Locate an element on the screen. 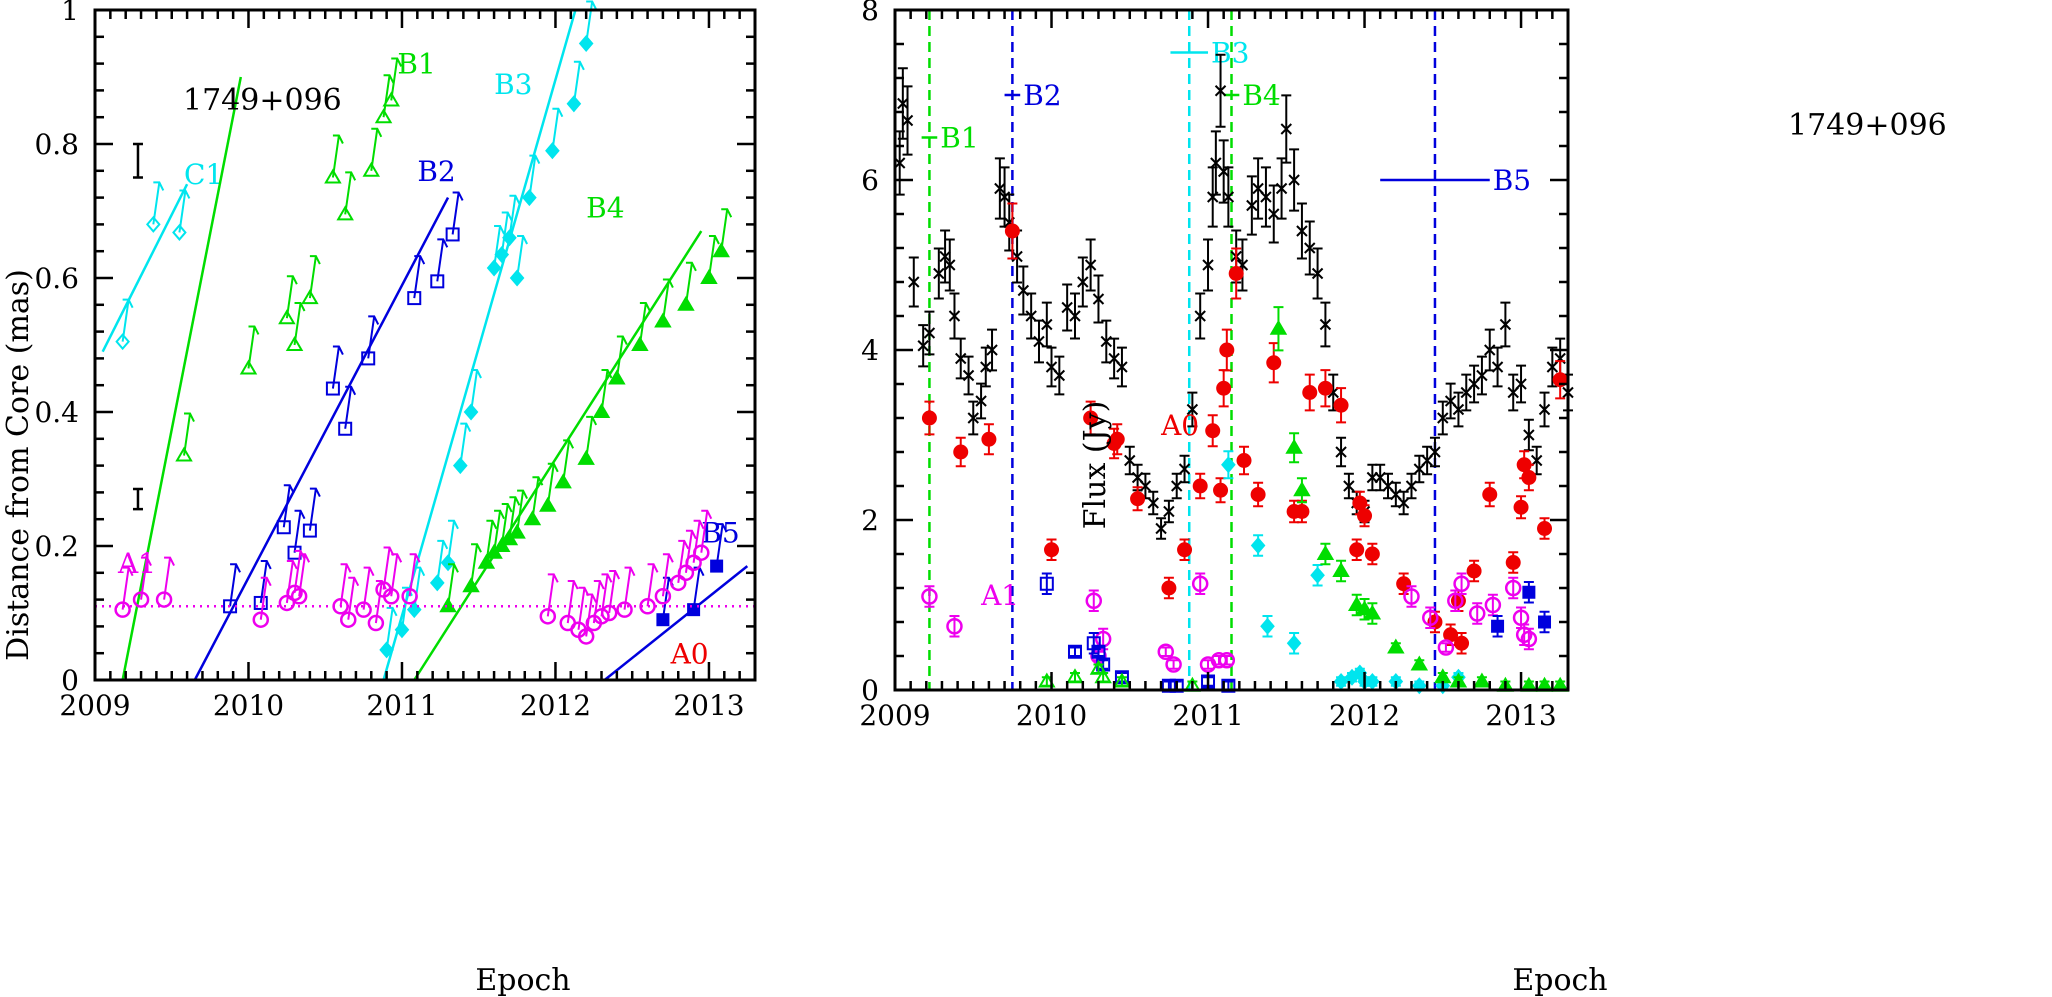 The image size is (2052, 997). left-series-c1: C1 is located at coordinates (162, 255).